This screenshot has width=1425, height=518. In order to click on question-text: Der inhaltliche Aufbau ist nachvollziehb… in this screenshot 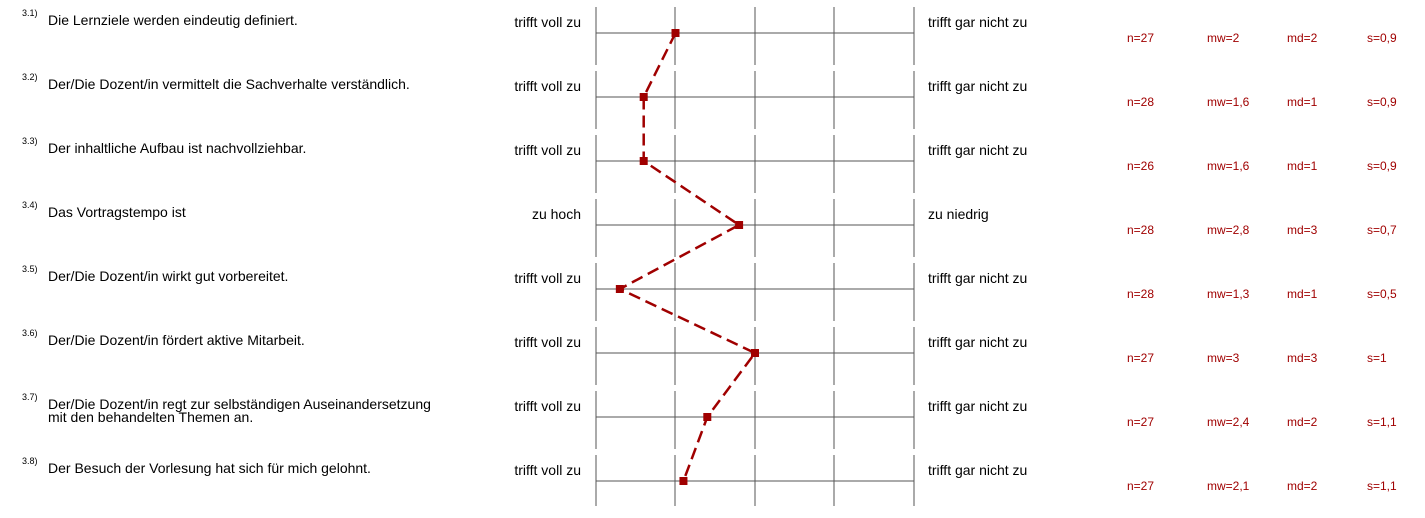, I will do `click(177, 148)`.